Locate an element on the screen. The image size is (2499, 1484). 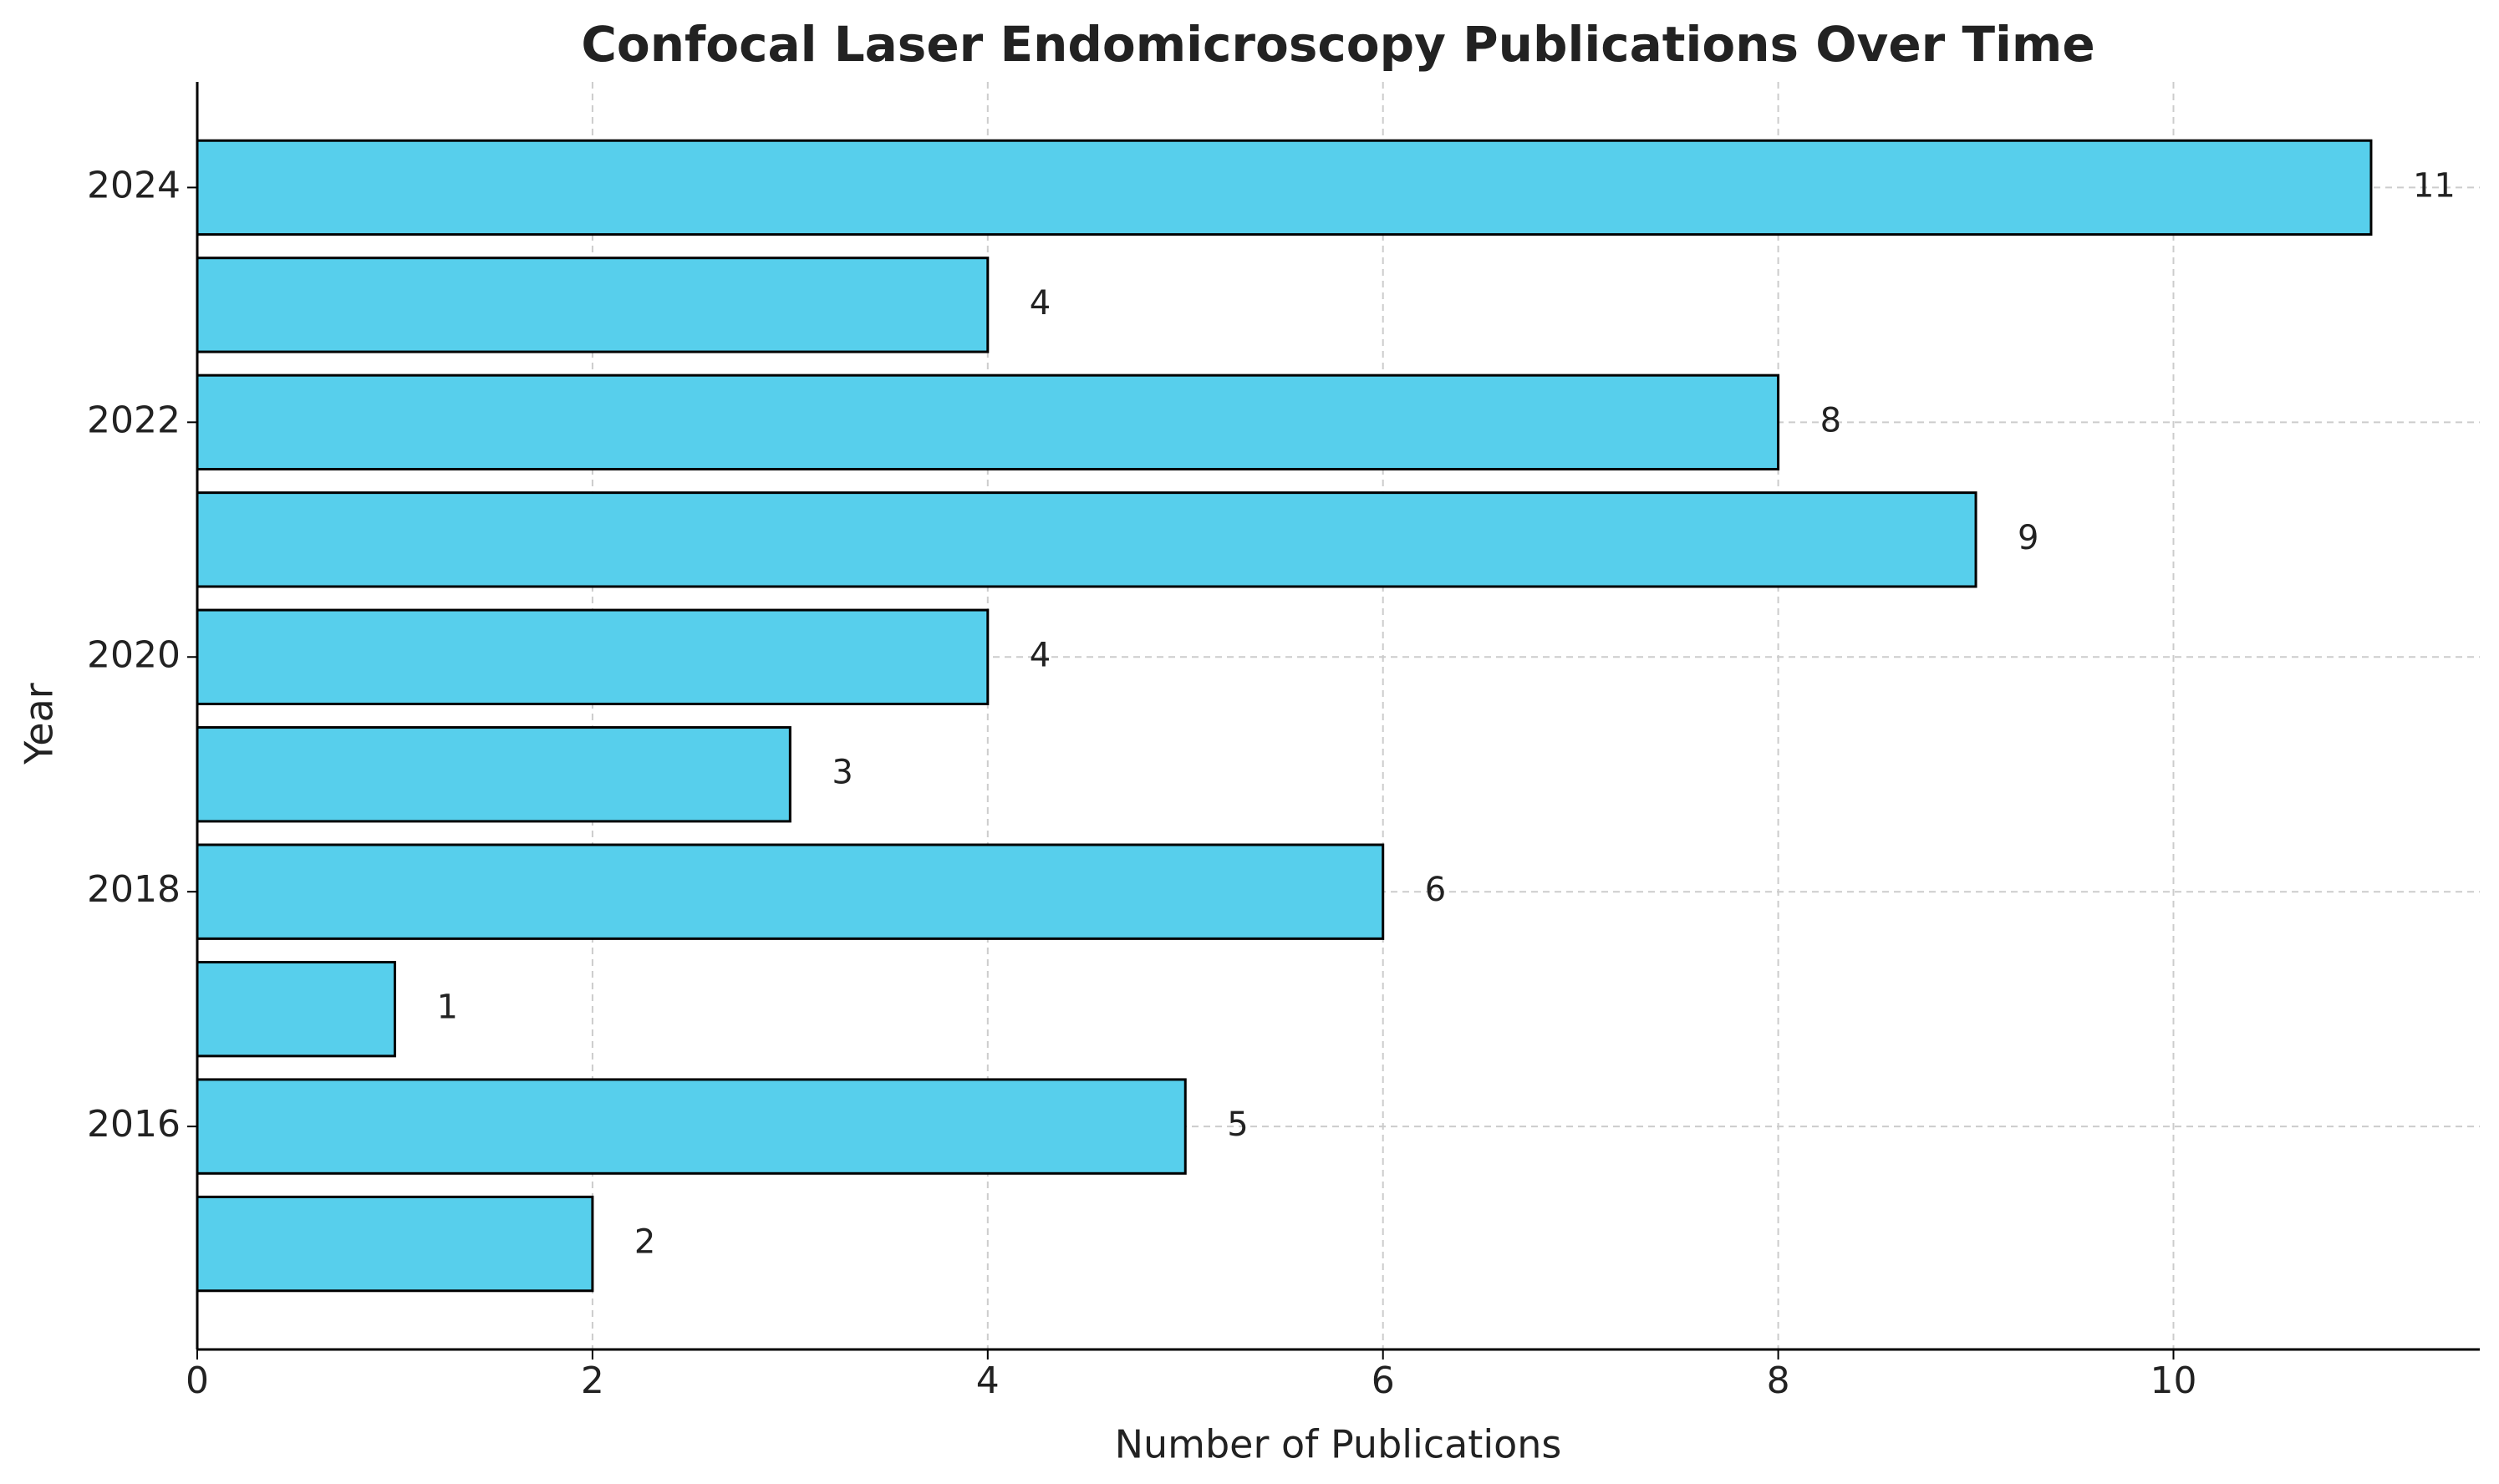
x-tick-label: 0 is located at coordinates (197, 1380).